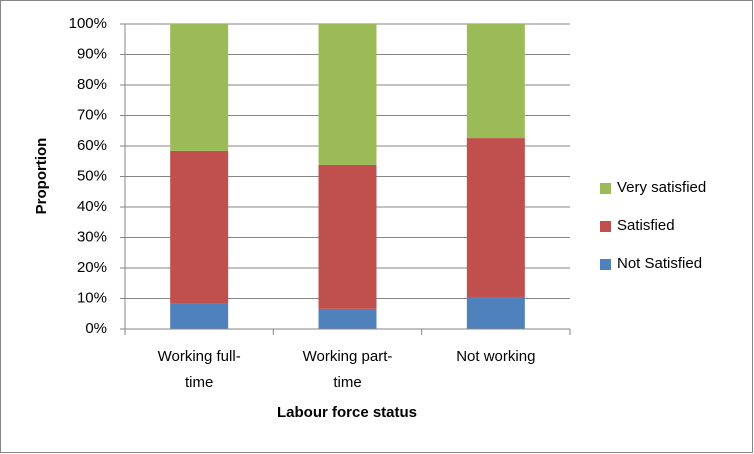 The image size is (754, 454). What do you see at coordinates (92, 297) in the screenshot?
I see `y-tick-label: 10%` at bounding box center [92, 297].